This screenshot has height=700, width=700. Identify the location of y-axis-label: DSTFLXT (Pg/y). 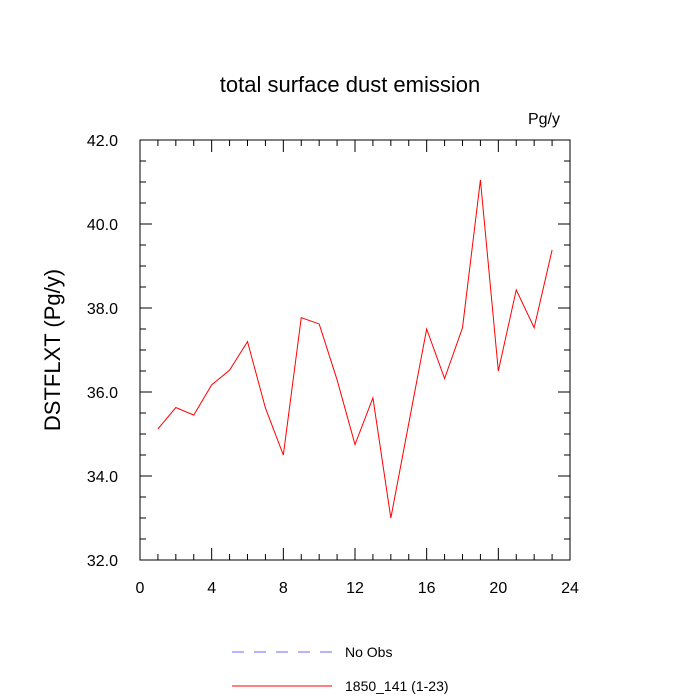
(52, 350).